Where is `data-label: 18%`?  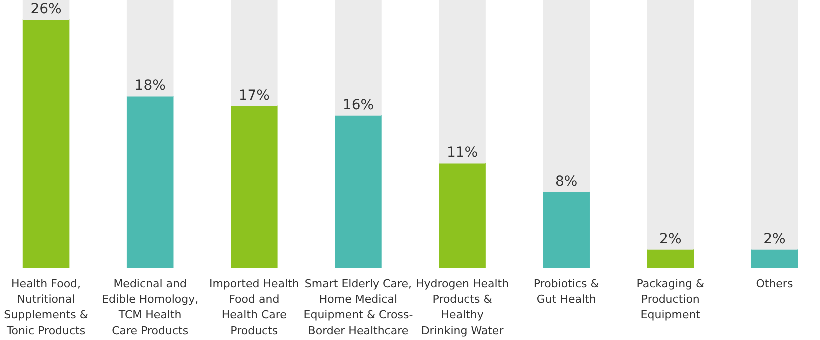 data-label: 18% is located at coordinates (150, 86).